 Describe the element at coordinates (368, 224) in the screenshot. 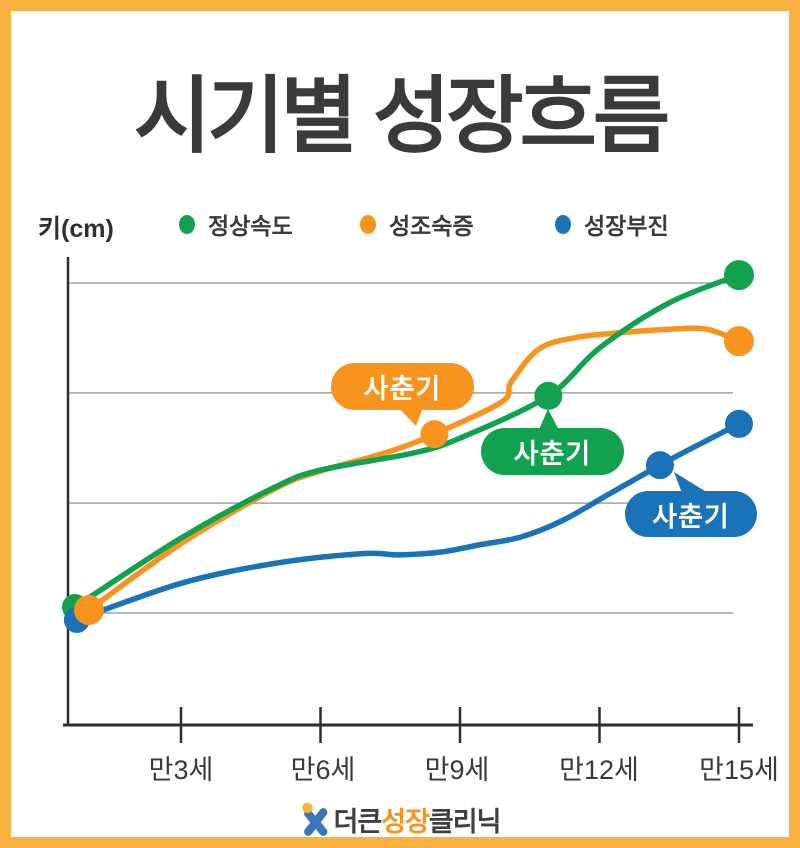

I see `legend-dot-orange-icon` at that location.